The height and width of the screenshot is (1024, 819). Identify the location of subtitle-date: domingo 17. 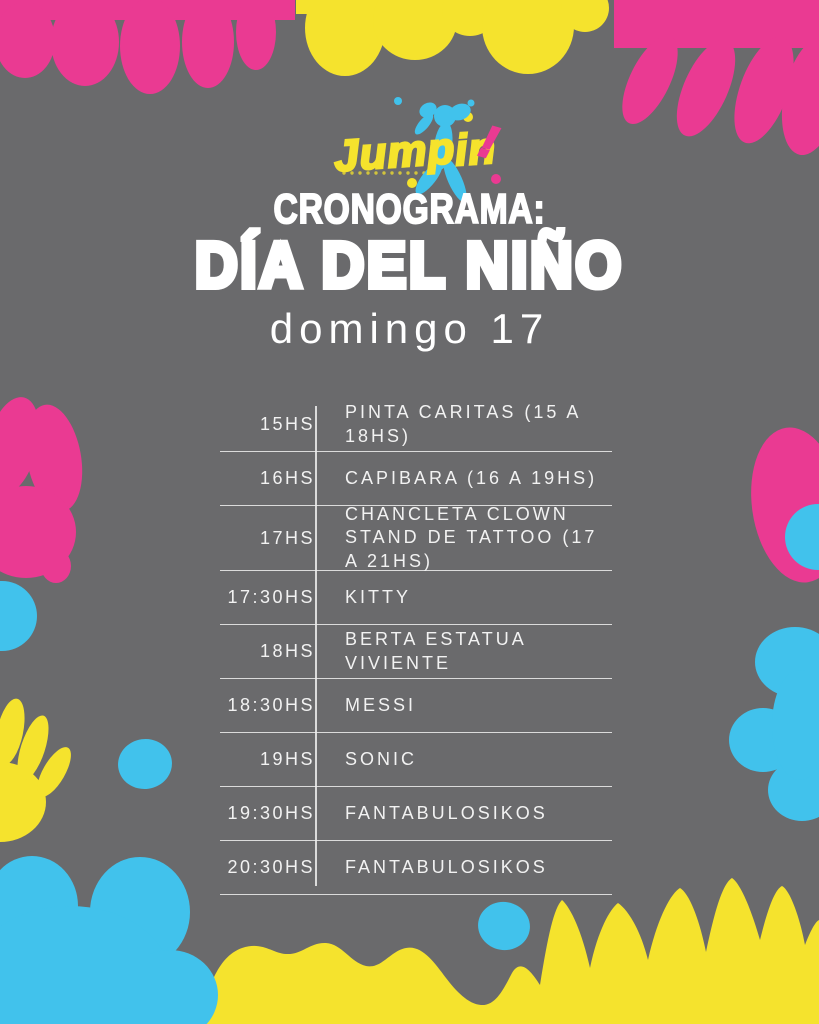
(409, 328).